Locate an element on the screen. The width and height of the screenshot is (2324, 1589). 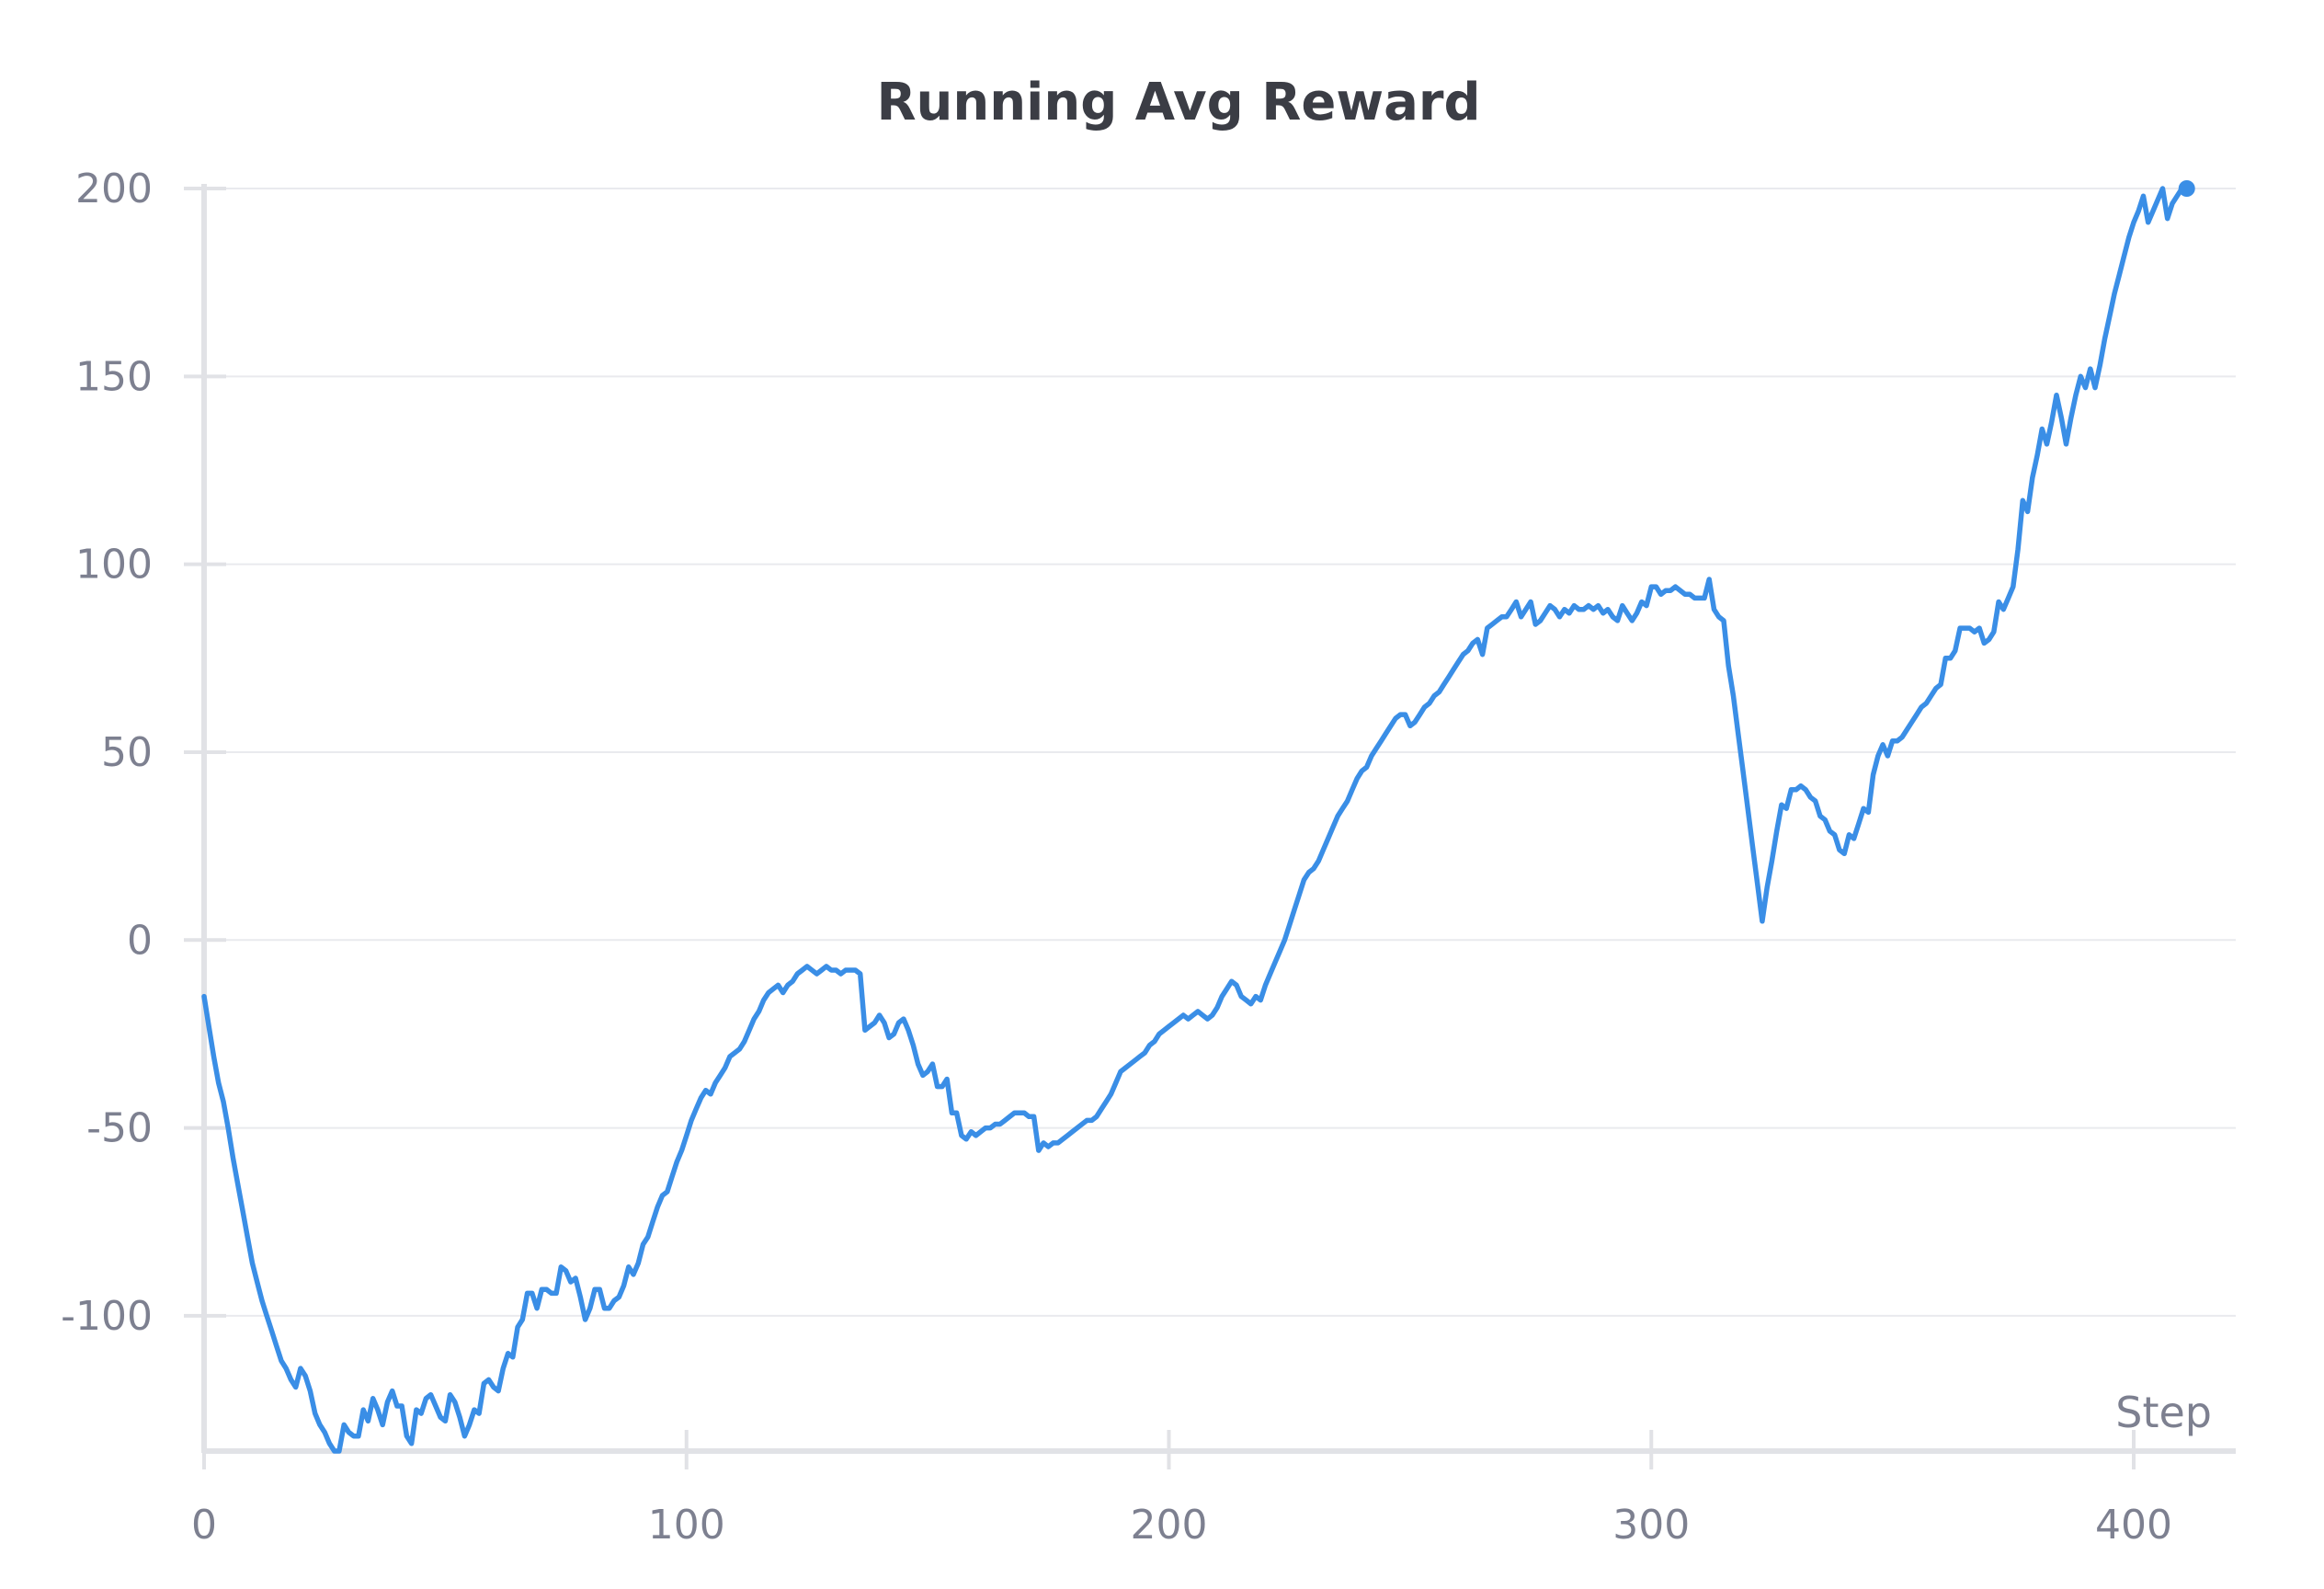
x-axis-ticks: 0 100 200 300 400 is located at coordinates (1181, 1490).